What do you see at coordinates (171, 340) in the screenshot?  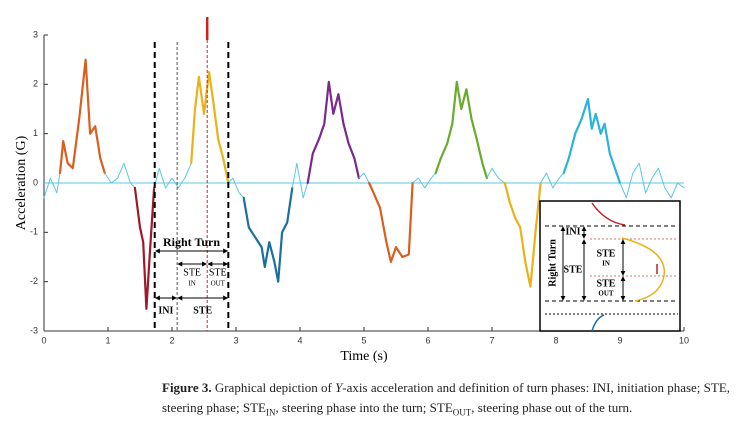 I see `x-tick-label: 2` at bounding box center [171, 340].